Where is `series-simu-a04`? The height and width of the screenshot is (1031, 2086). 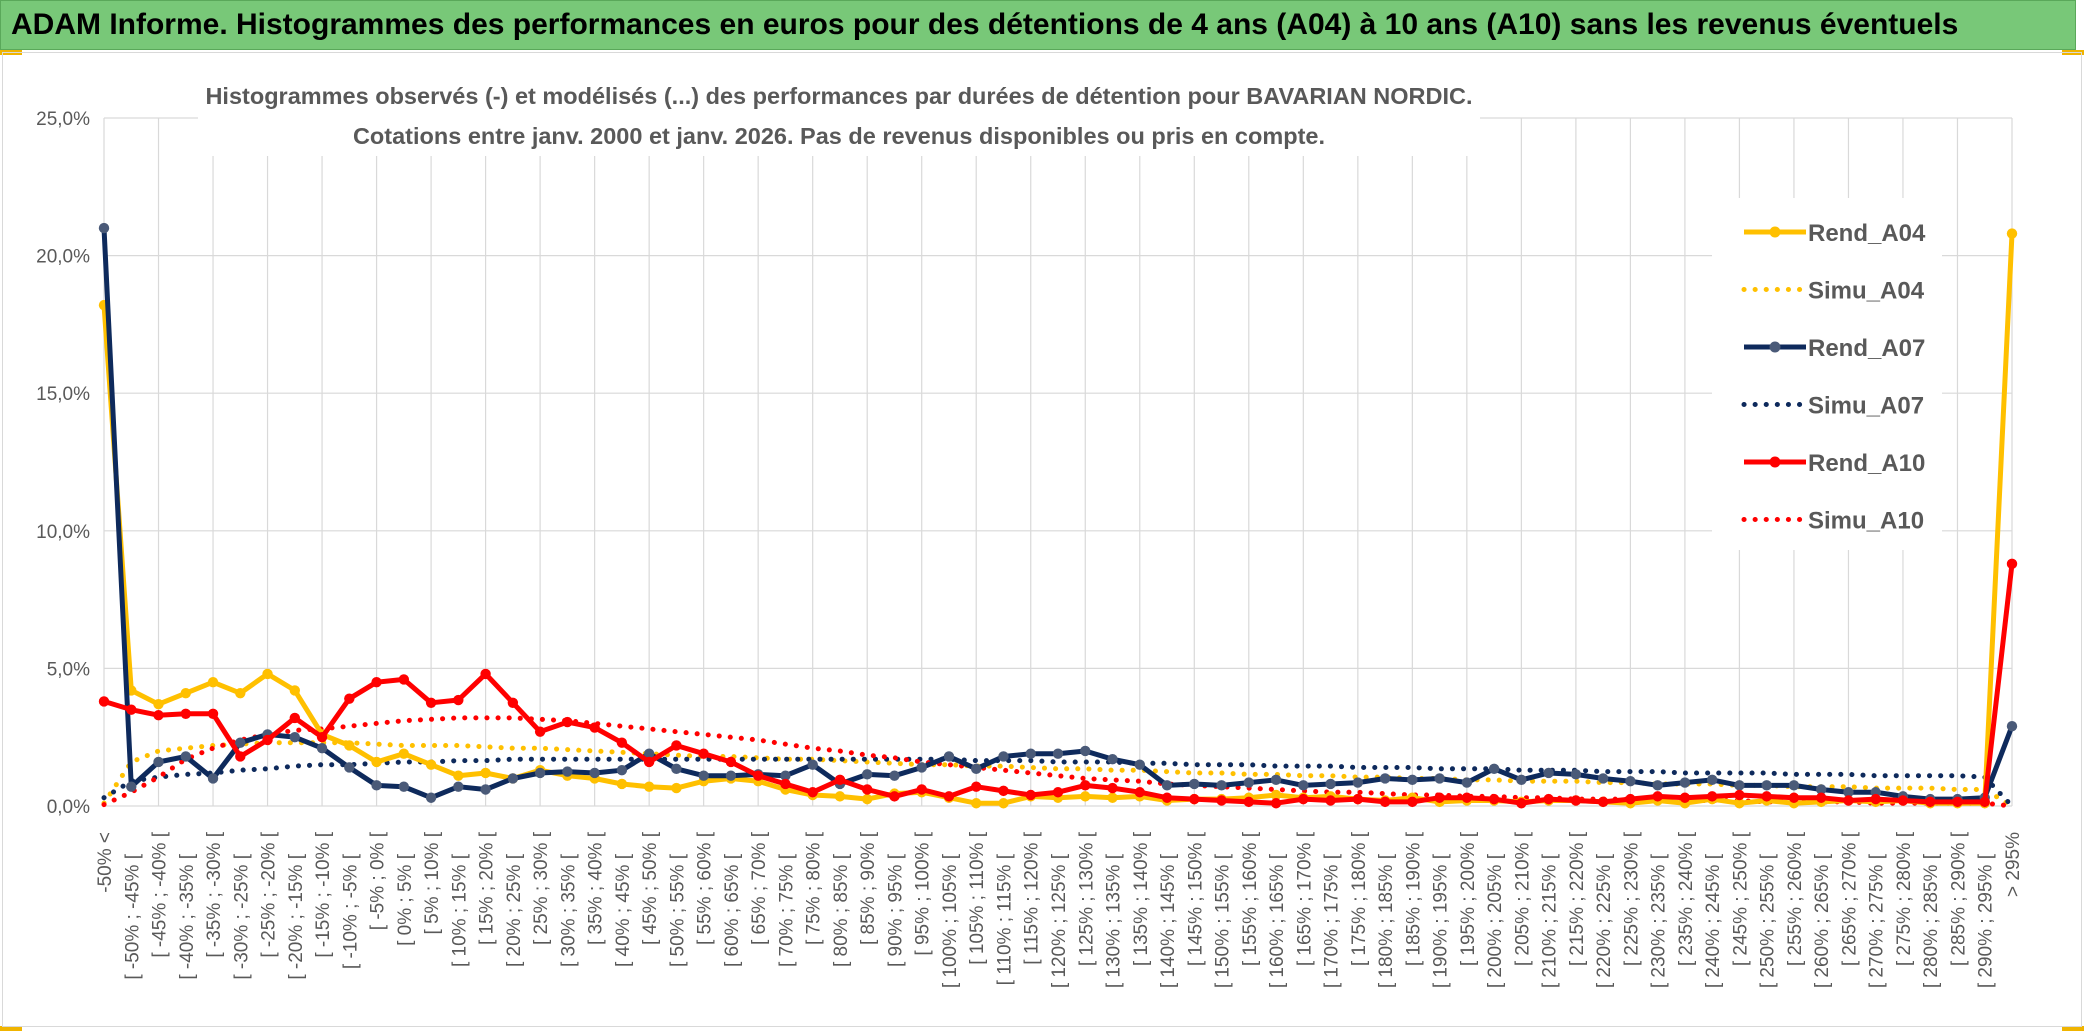
series-simu-a04 is located at coordinates (1058, 774).